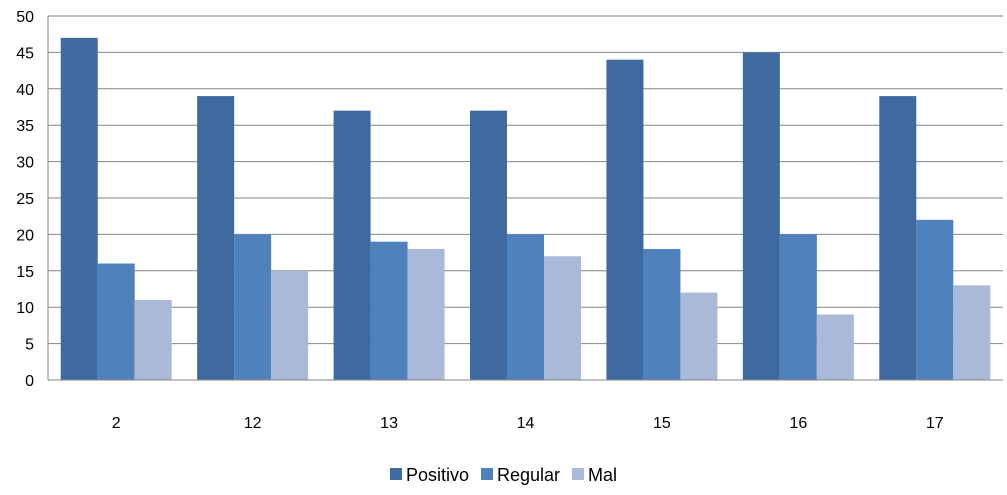  I want to click on legend-swatch-mal, so click(578, 474).